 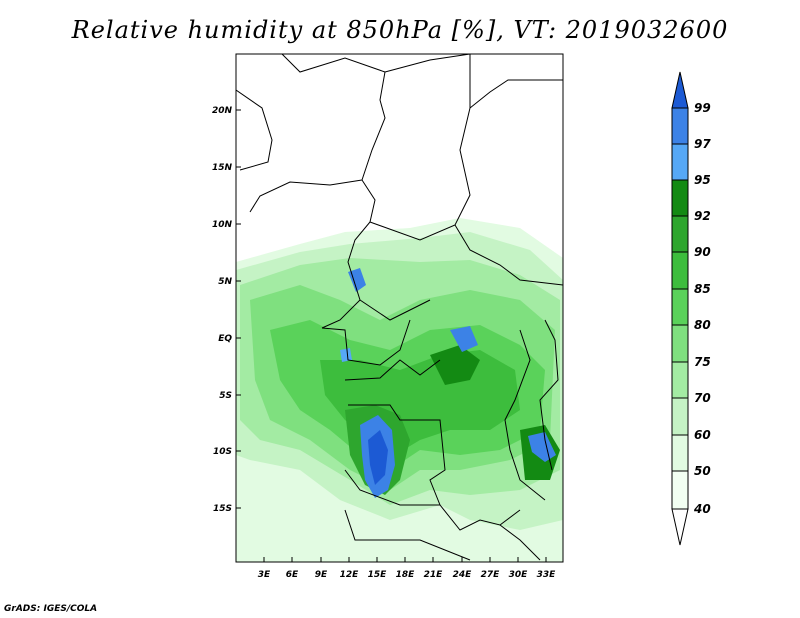 I want to click on lat-label: EQ, so click(x=225, y=339).